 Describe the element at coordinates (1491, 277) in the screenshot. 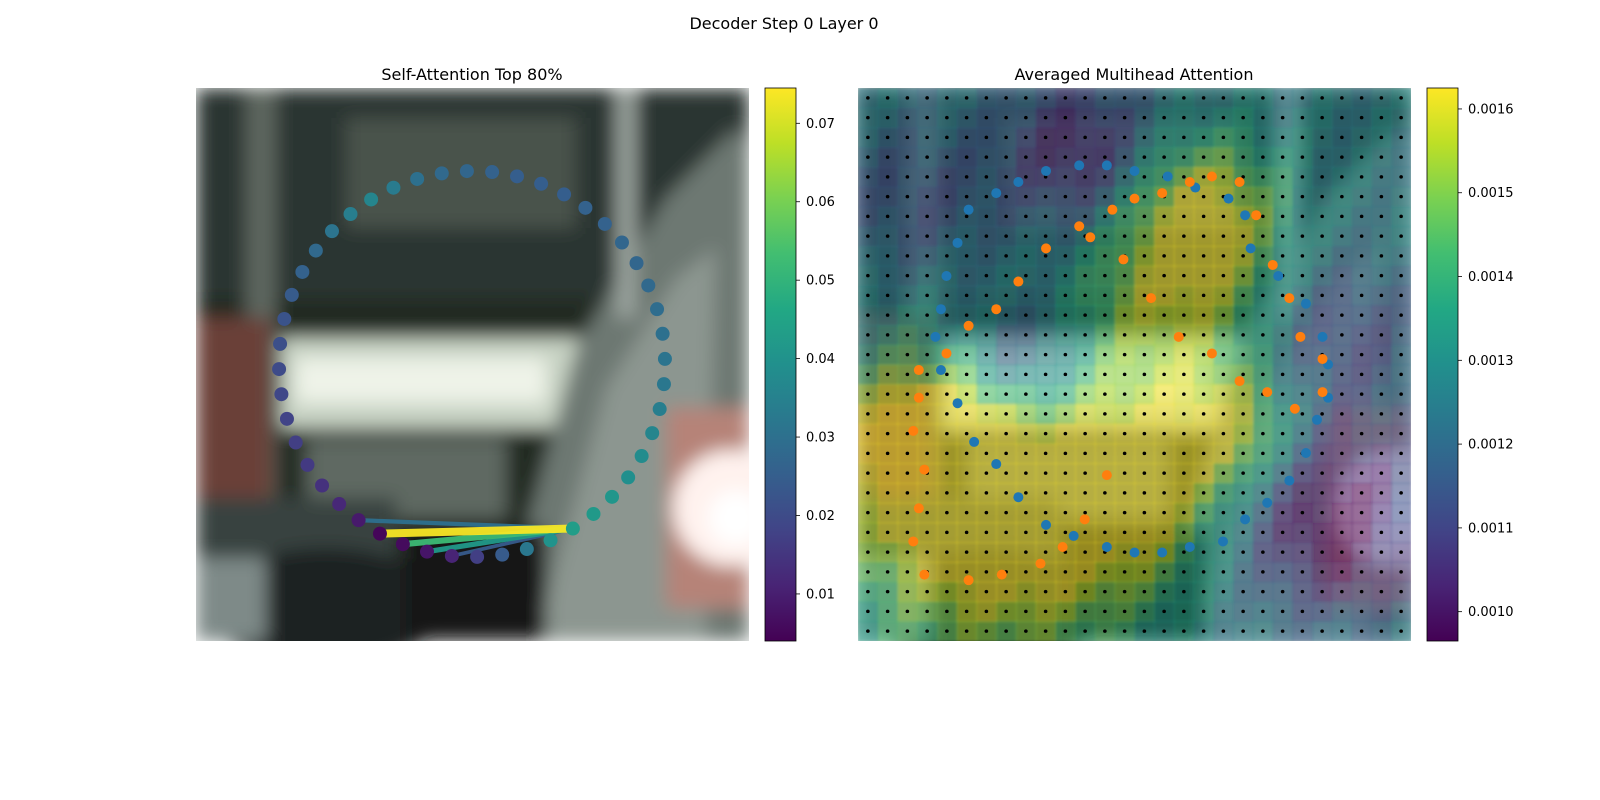

I see `colorbar-tick-label: 0.0014` at that location.